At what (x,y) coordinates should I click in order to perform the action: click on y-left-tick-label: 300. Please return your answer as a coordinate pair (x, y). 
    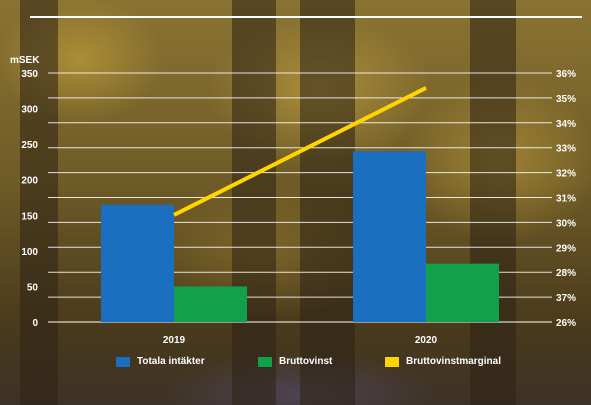
    Looking at the image, I should click on (29, 110).